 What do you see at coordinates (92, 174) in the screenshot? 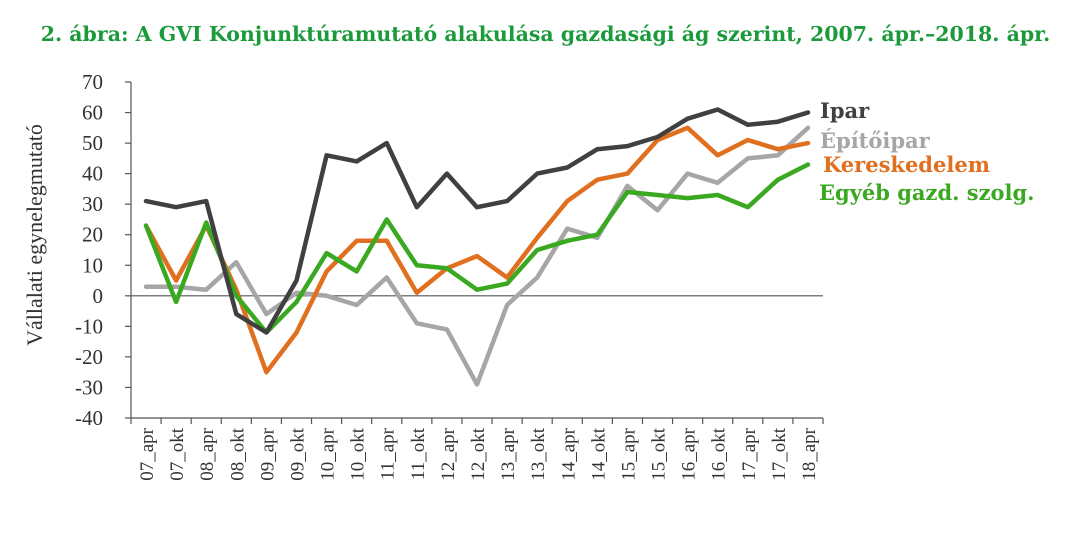
I see `y-tick-label: 40` at bounding box center [92, 174].